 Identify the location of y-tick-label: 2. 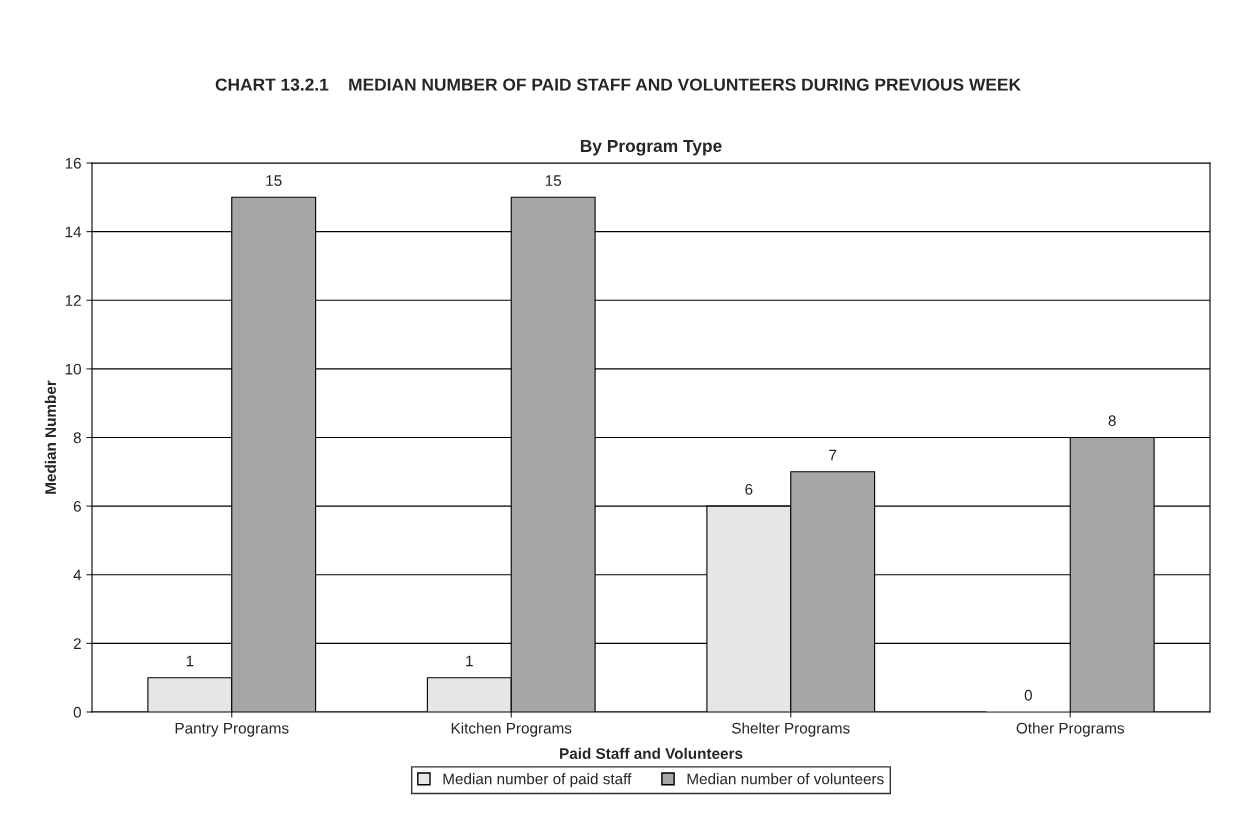
(77, 643).